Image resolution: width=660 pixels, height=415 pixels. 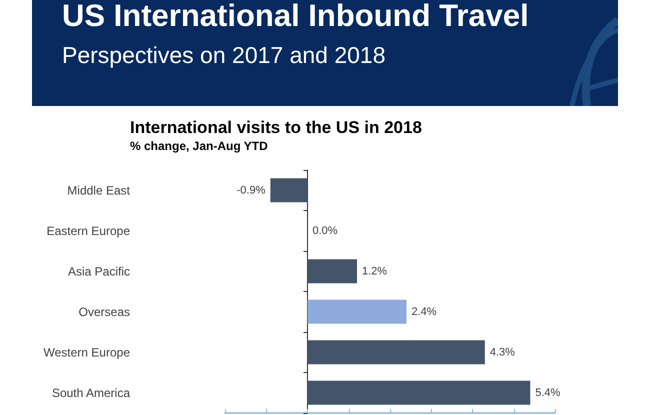 I want to click on chart-subtitle: % change, Jan-Aug YTD, so click(x=199, y=146).